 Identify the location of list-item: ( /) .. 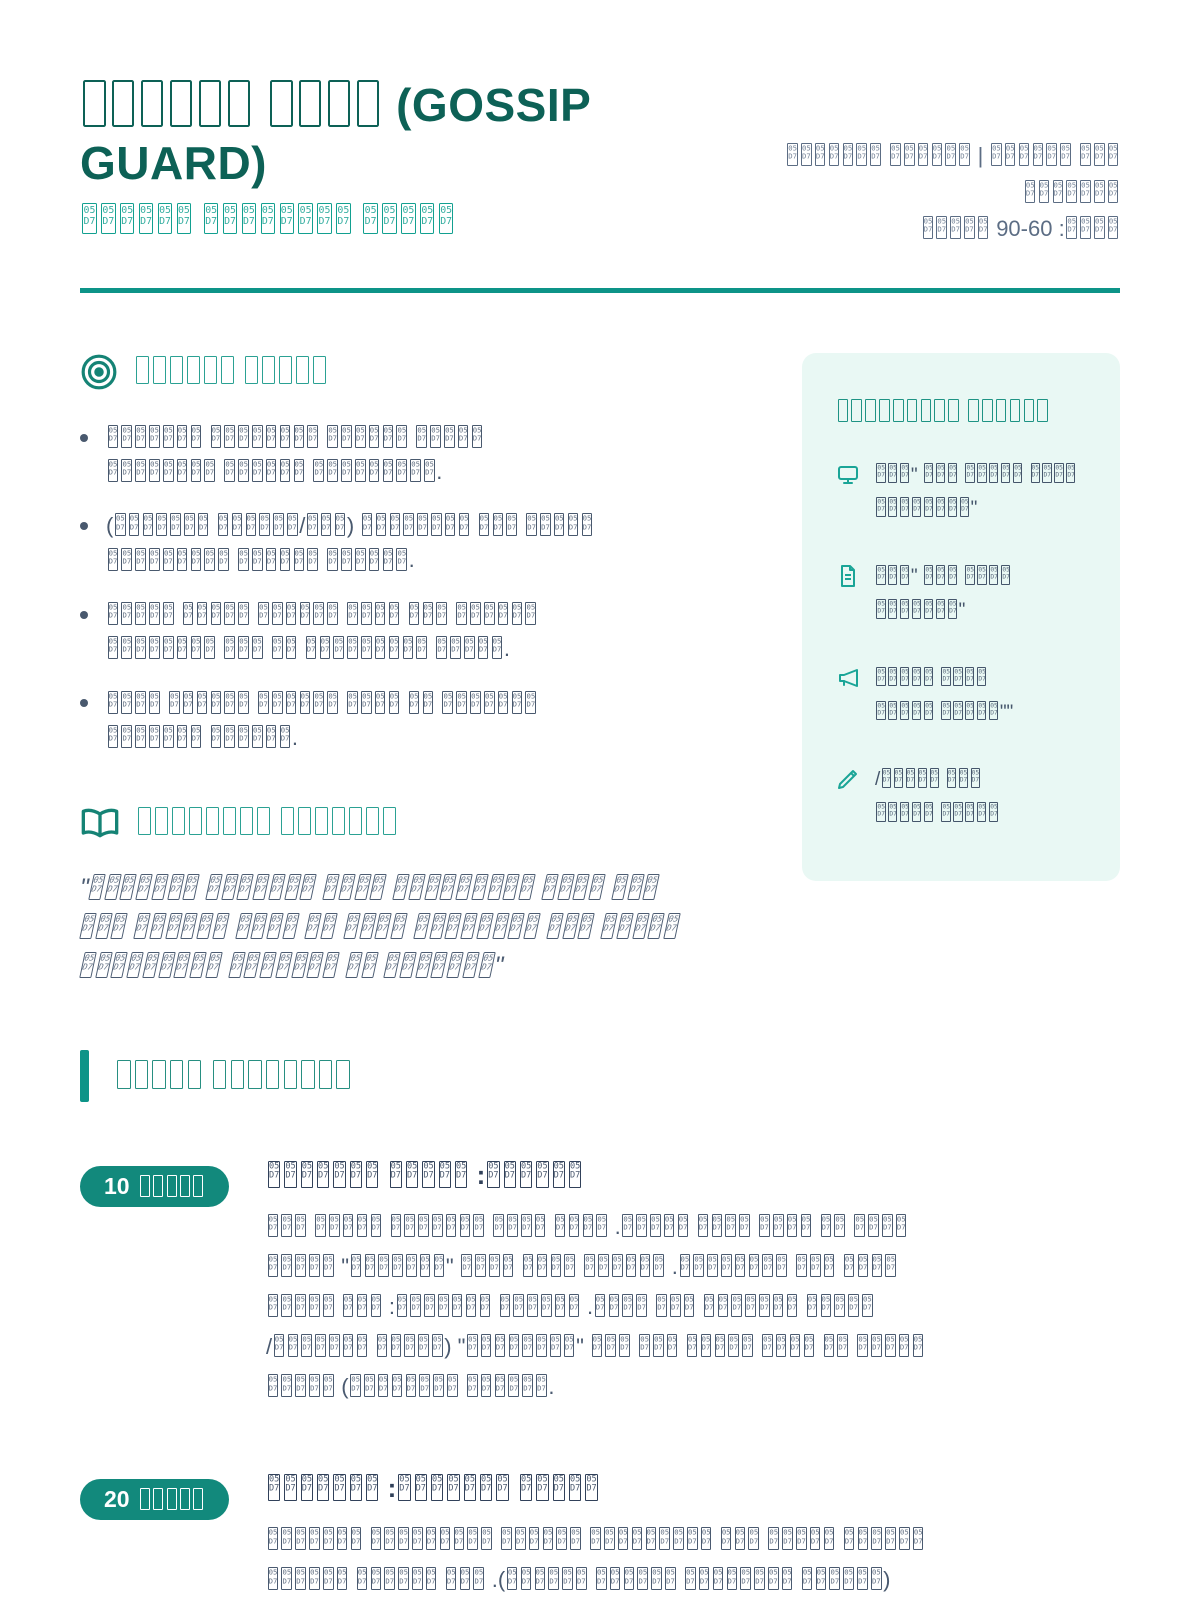
(415, 543).